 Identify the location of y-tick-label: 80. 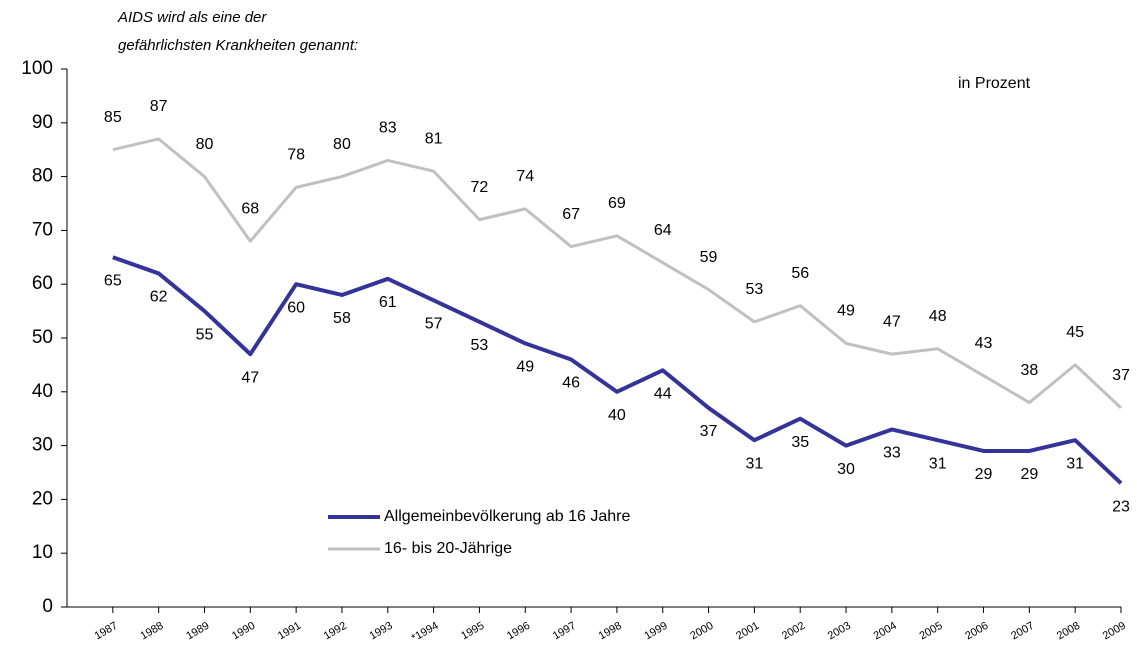
(42, 176).